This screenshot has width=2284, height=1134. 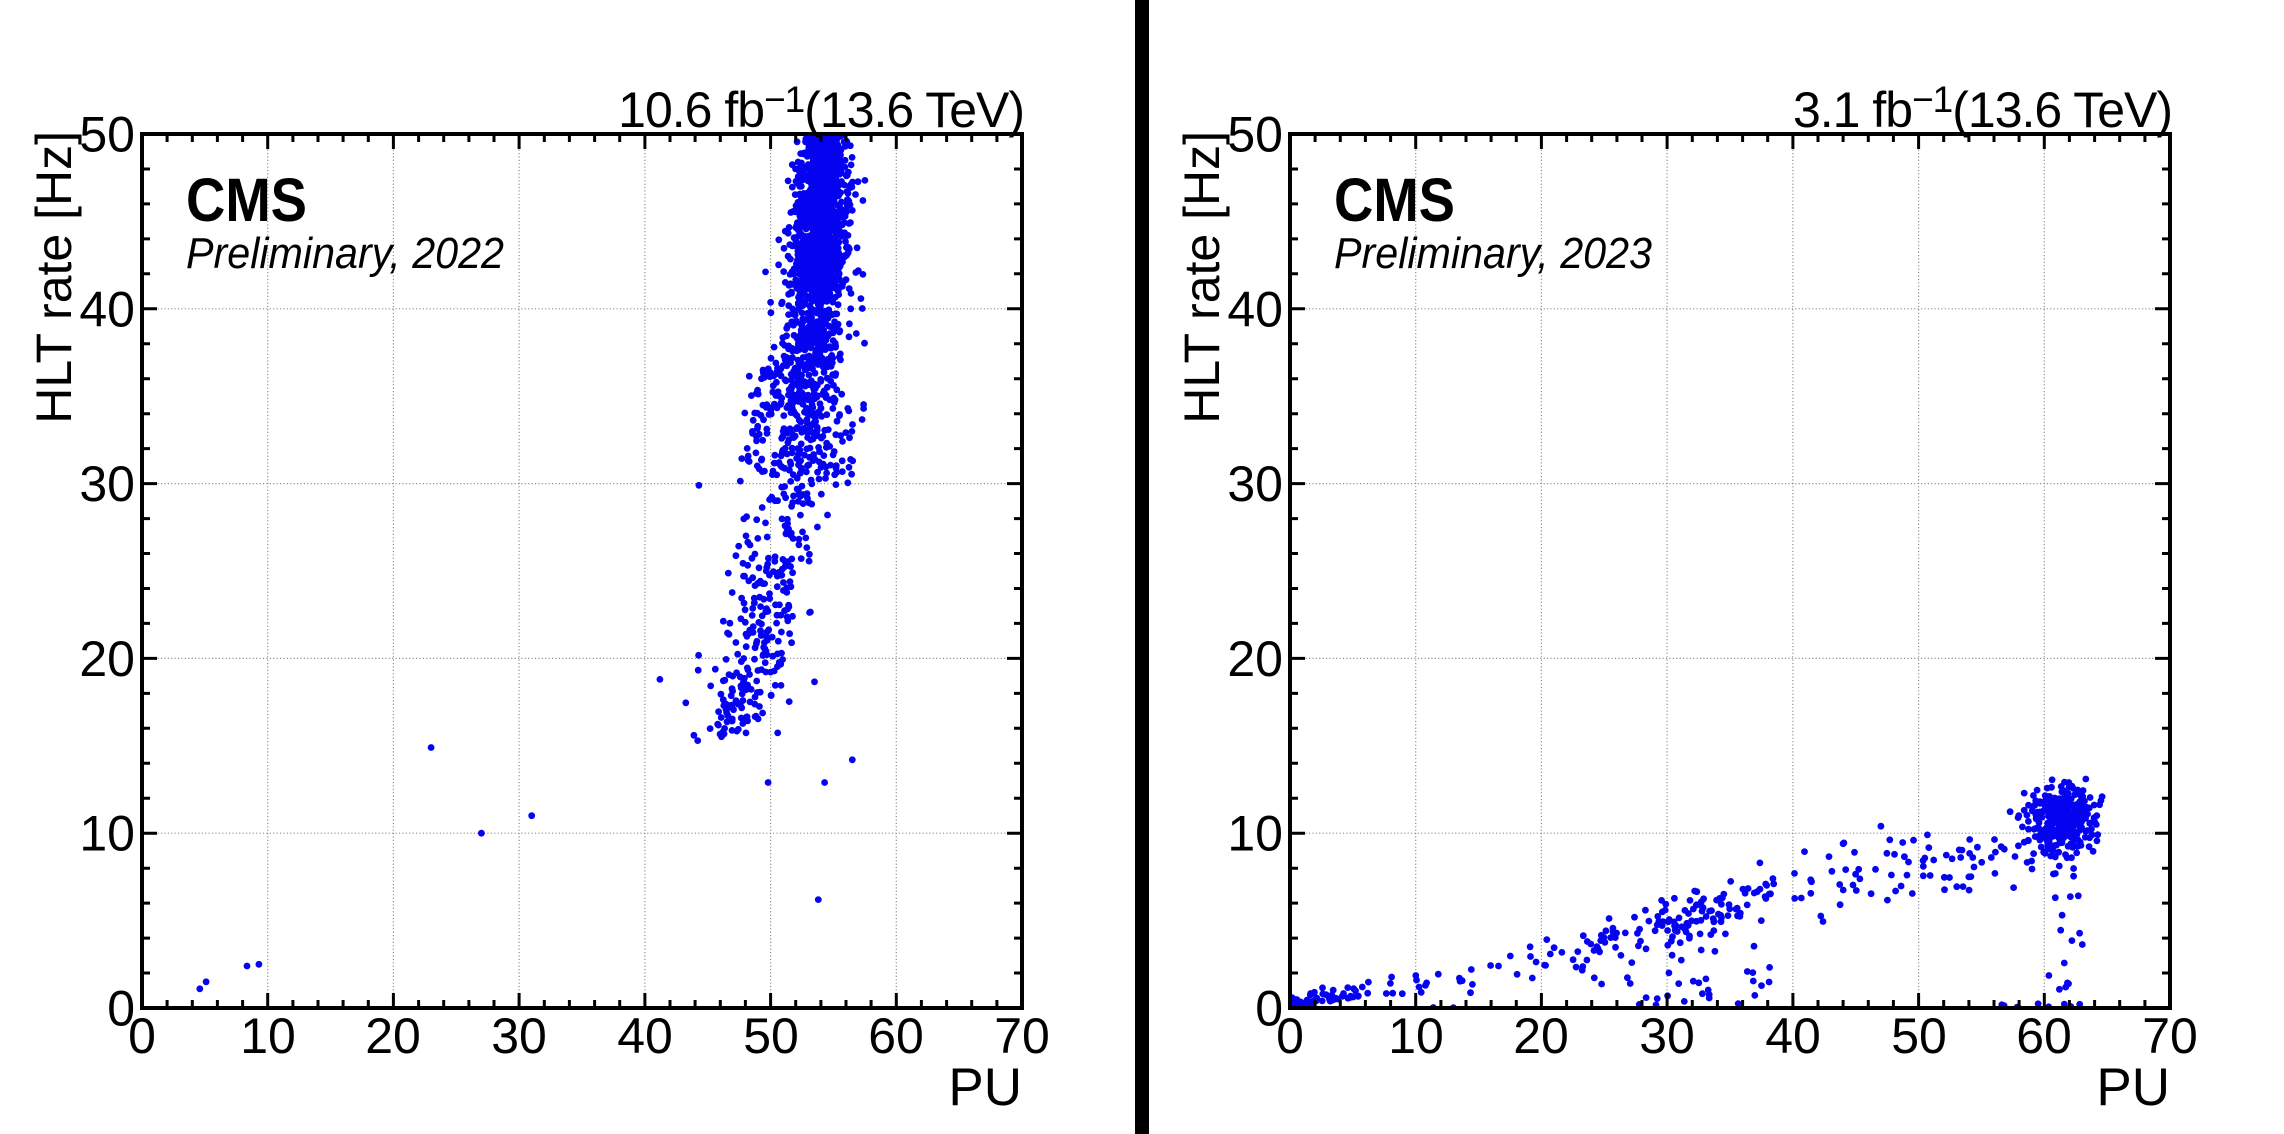 What do you see at coordinates (1982, 108) in the screenshot?
I see `svg-text: 3.1 fb−1(13.6 TeV)` at bounding box center [1982, 108].